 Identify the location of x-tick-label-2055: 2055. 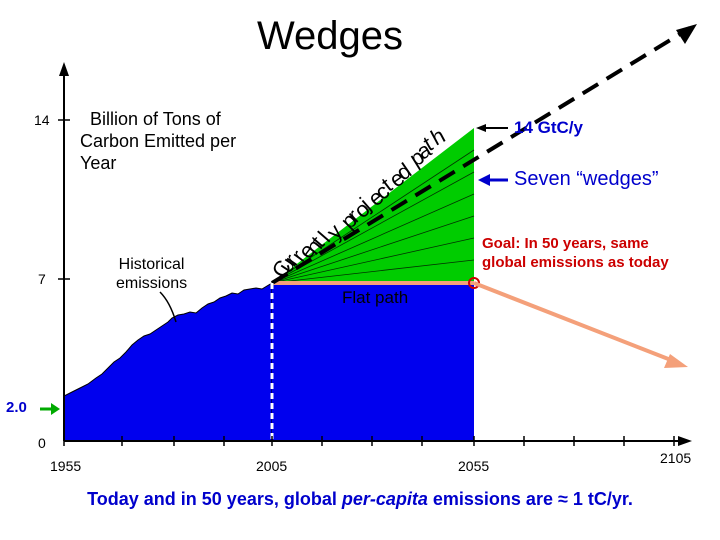
(474, 466).